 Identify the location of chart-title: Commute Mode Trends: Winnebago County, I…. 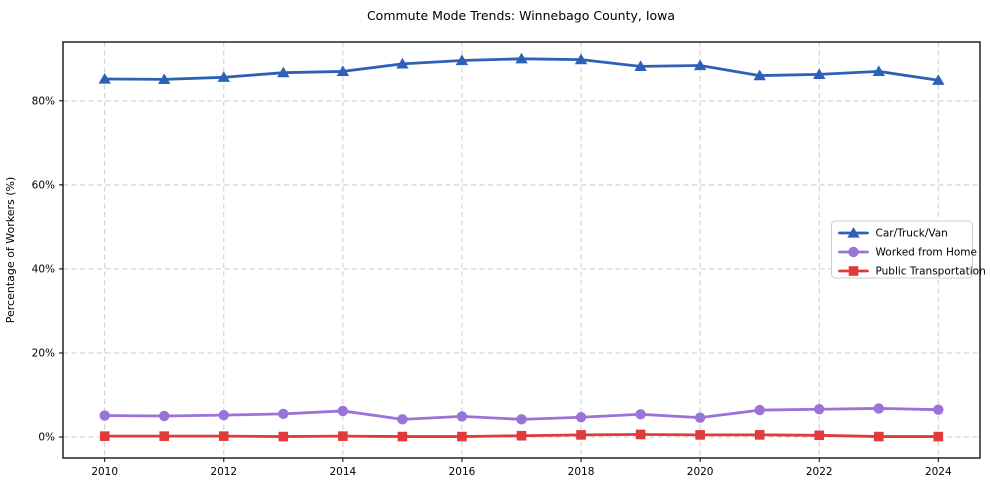
(521, 15).